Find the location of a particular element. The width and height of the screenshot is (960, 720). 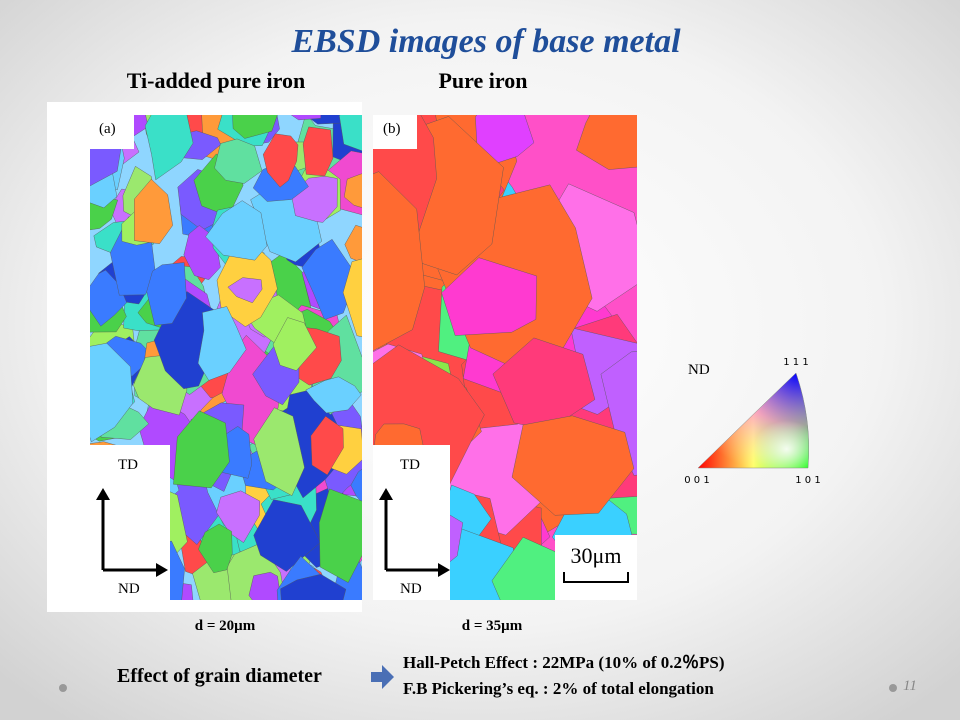

scale-bar is located at coordinates (596, 577).